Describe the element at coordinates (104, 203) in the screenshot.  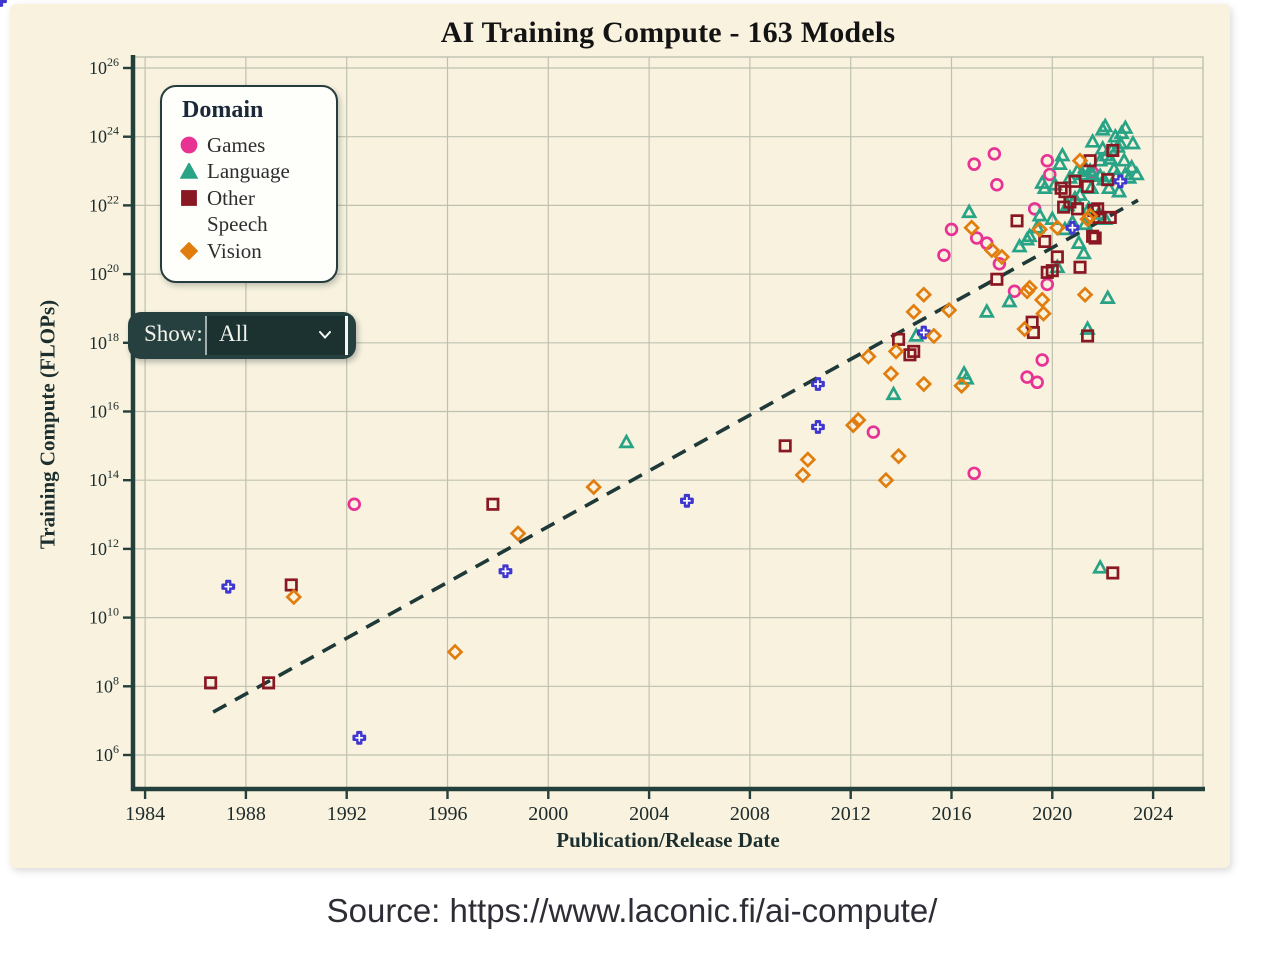
I see `svg-text: 10²²` at that location.